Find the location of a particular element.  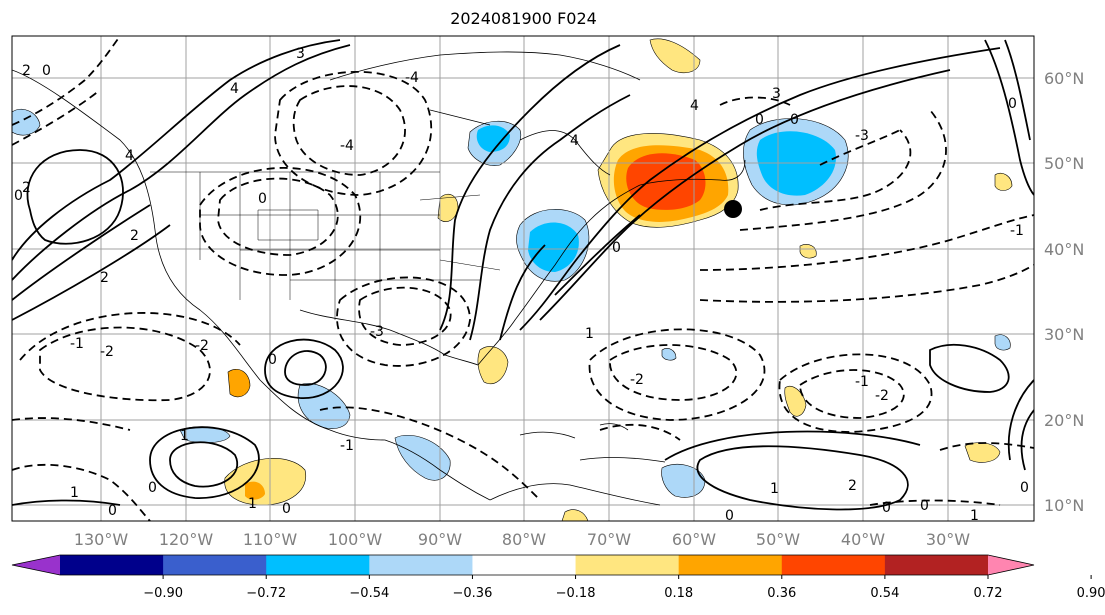

lon-label: 60°W is located at coordinates (694, 539).